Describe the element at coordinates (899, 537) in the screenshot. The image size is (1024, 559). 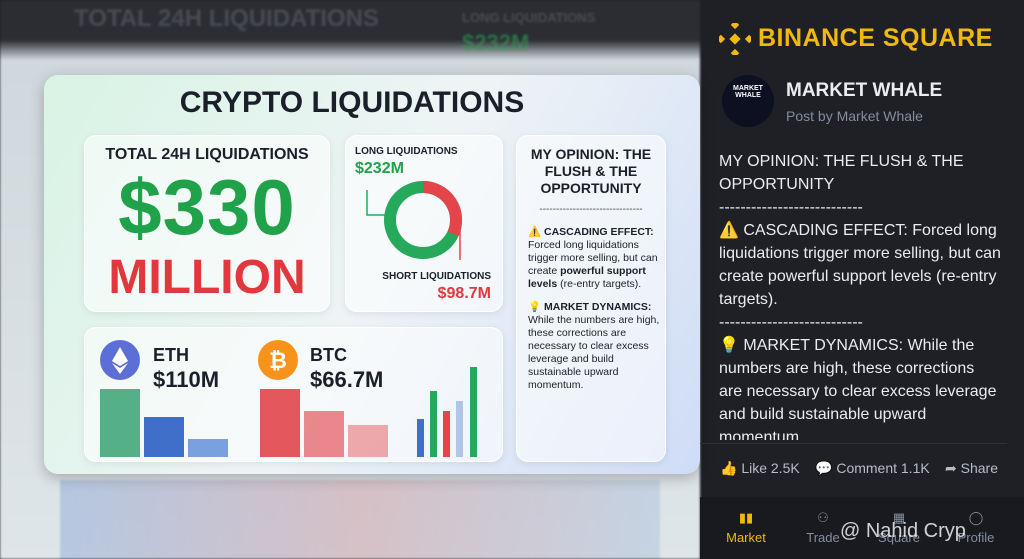
I see `nav-label: Square` at that location.